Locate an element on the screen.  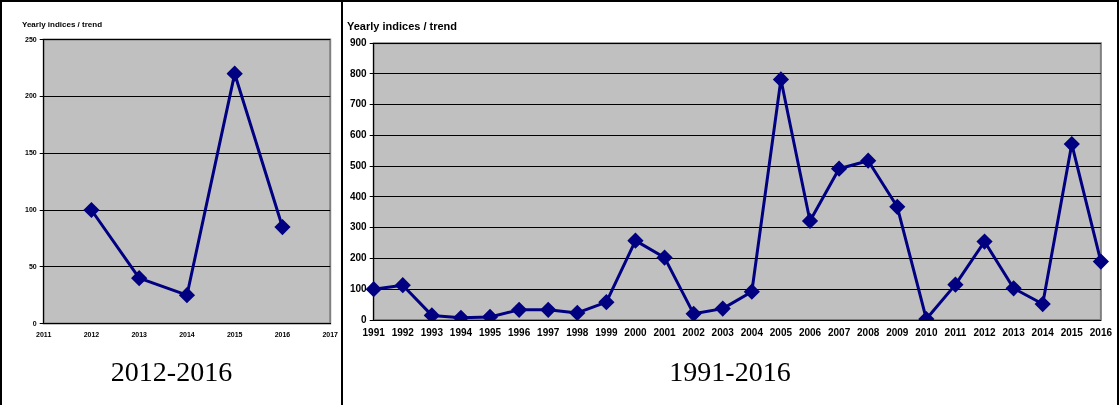
x-tick-label: 2015 is located at coordinates (1072, 332).